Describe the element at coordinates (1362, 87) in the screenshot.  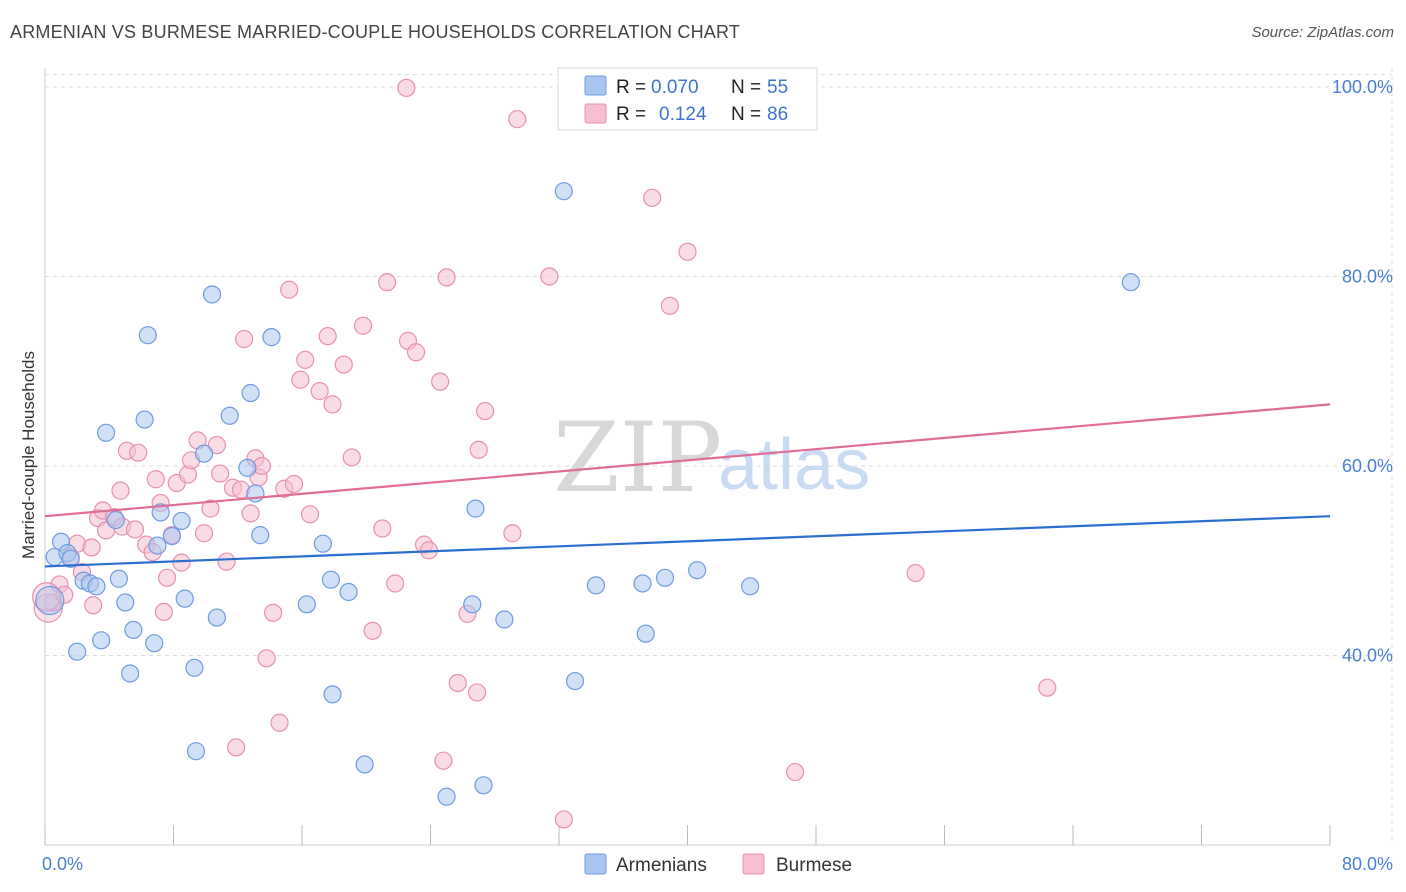
I see `y-tick-label: 100.0%` at that location.